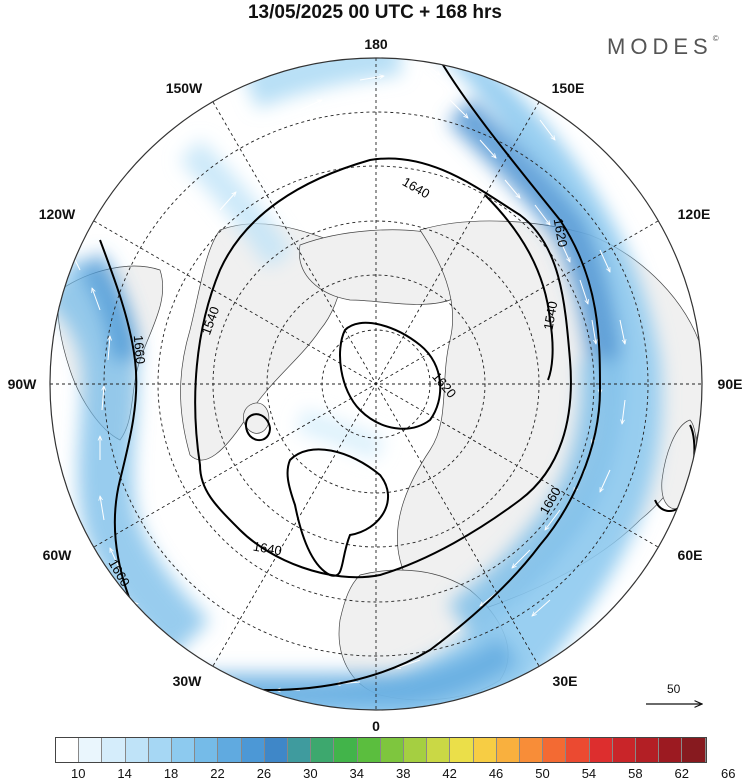  I want to click on color-scale-tick-label: 54, so click(589, 773).